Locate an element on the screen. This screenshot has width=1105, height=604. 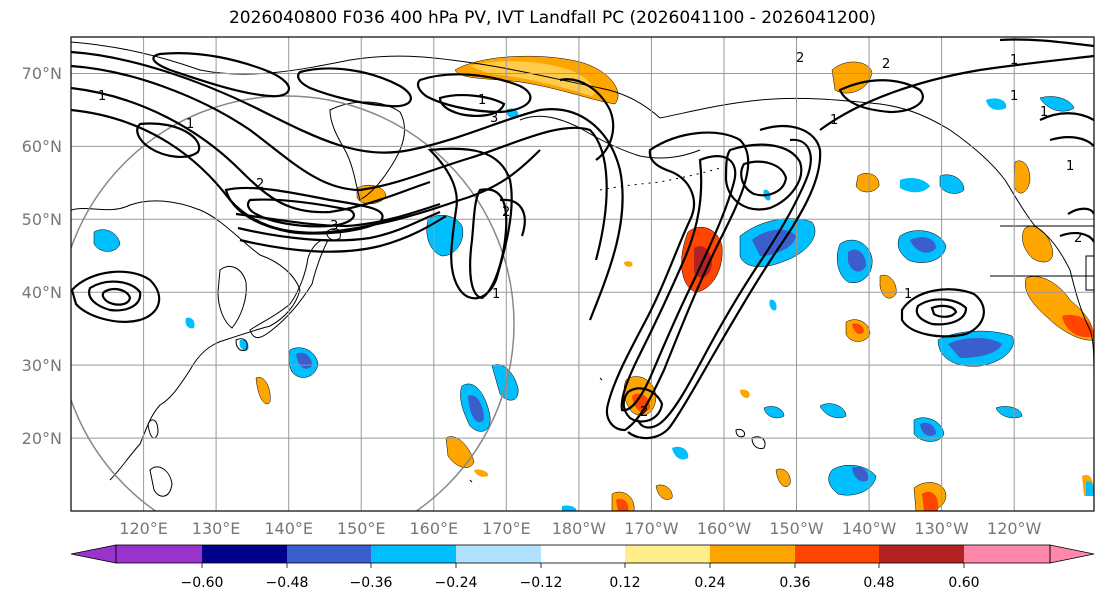
lat-label: 50°N is located at coordinates (42, 219).